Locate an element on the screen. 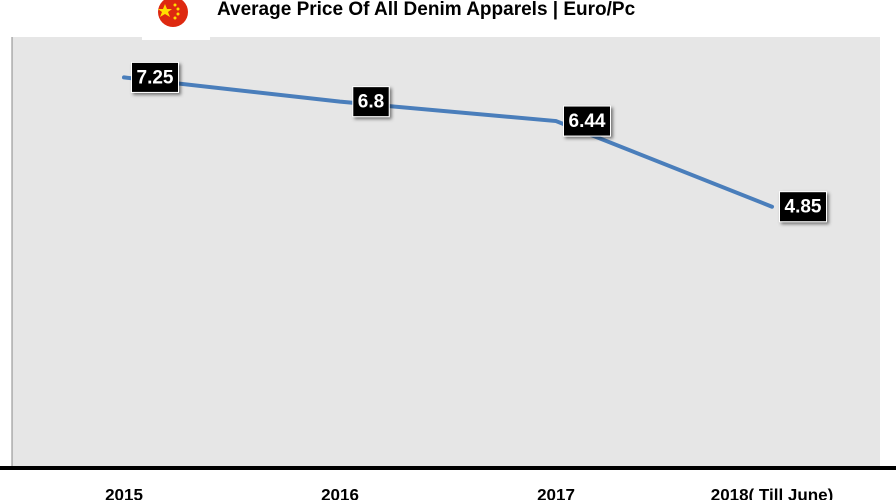  data-label-group: 4.85 is located at coordinates (803, 207).